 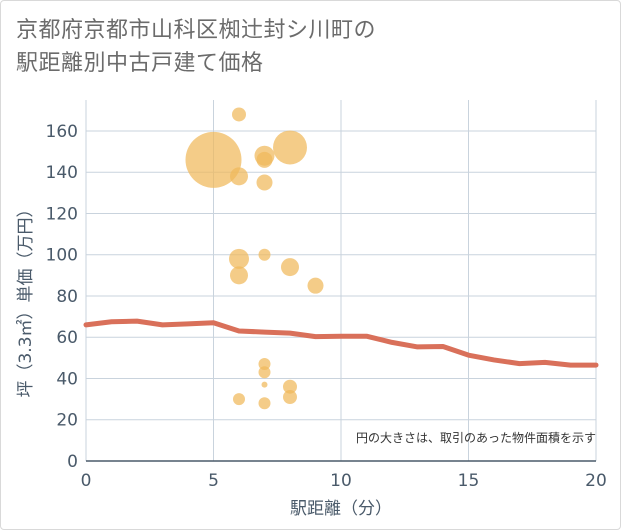 What do you see at coordinates (196, 30) in the screenshot?
I see `chart-title-line1: 京都府京都市山科区椥辻封シ川町の` at bounding box center [196, 30].